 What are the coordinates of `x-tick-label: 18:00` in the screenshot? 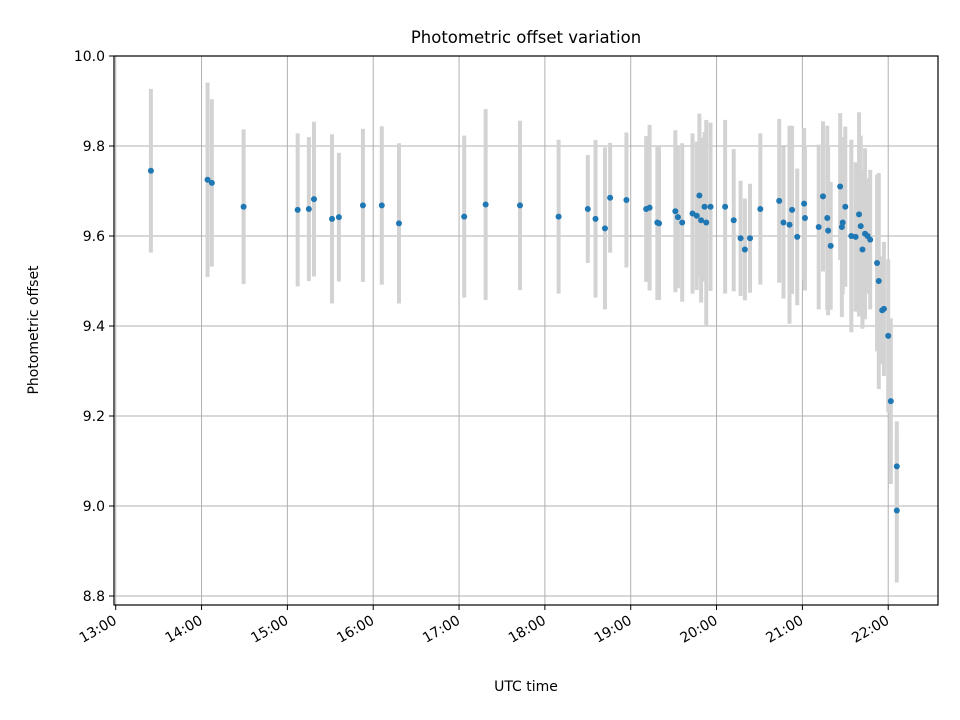 It's located at (527, 630).